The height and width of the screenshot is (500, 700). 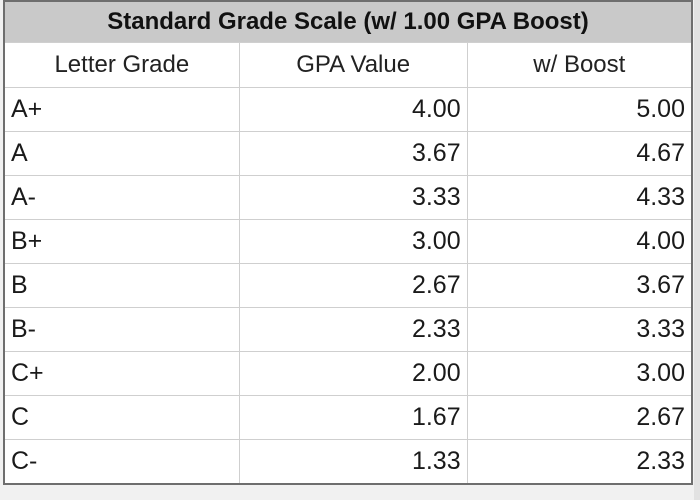 I want to click on letter-grade-cell: A, so click(x=121, y=153).